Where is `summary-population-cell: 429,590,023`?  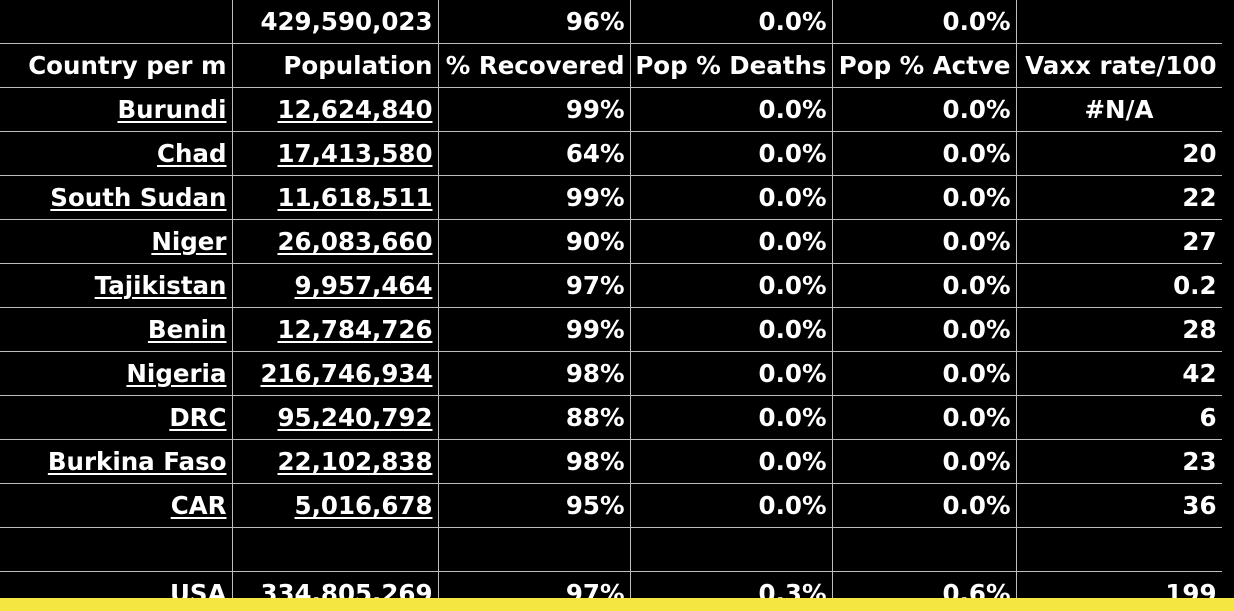
summary-population-cell: 429,590,023 is located at coordinates (335, 22).